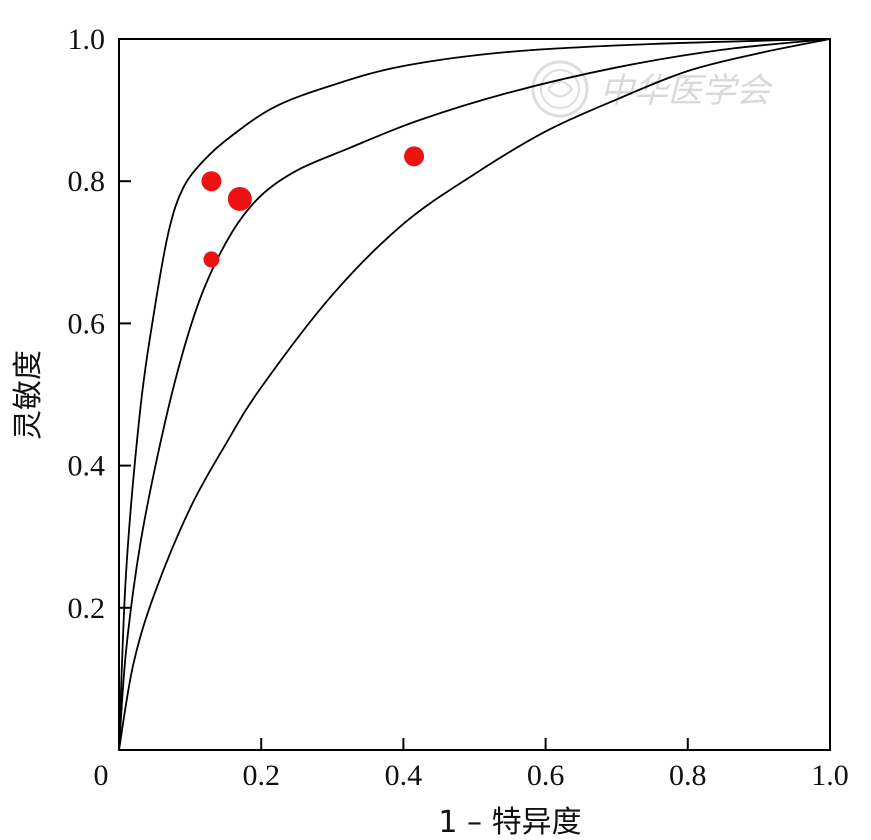 This screenshot has width=871, height=840. Describe the element at coordinates (471, 765) in the screenshot. I see `x-axis-ticks: 0 0.2 0.4 0.6 0.8 1.0` at that location.